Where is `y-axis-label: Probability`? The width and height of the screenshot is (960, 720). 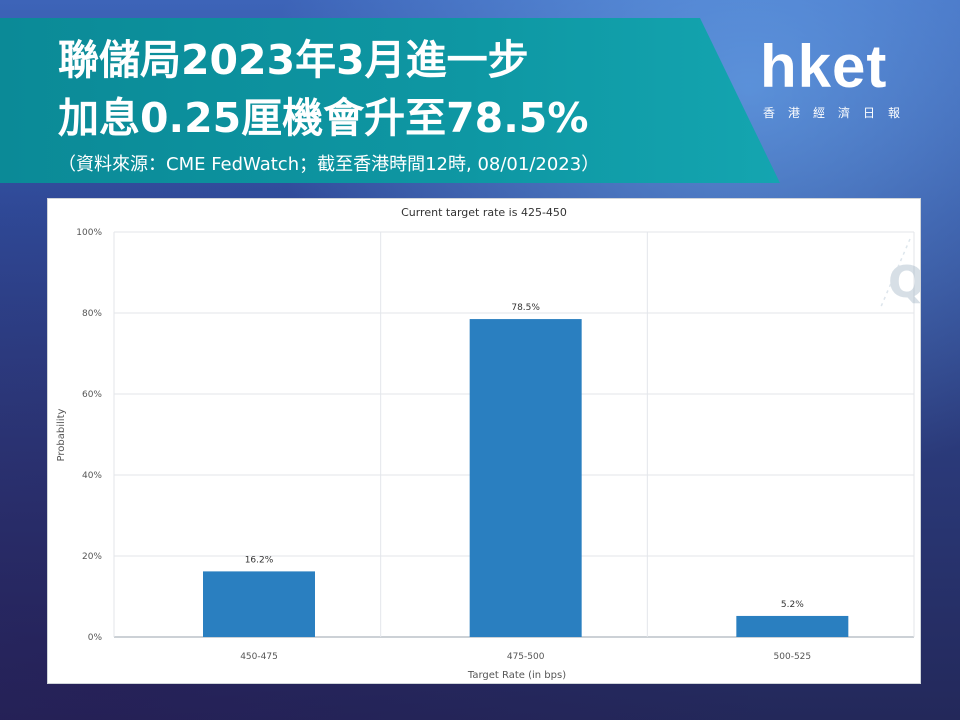 y-axis-label: Probability is located at coordinates (61, 434).